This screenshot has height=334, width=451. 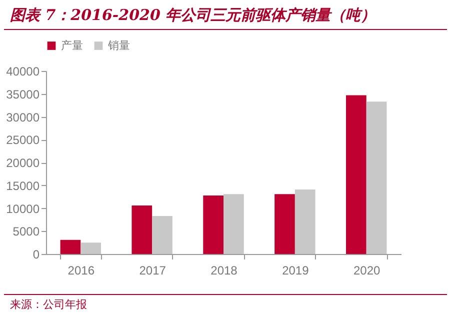 I want to click on x-tick-label: 2017, so click(x=152, y=271).